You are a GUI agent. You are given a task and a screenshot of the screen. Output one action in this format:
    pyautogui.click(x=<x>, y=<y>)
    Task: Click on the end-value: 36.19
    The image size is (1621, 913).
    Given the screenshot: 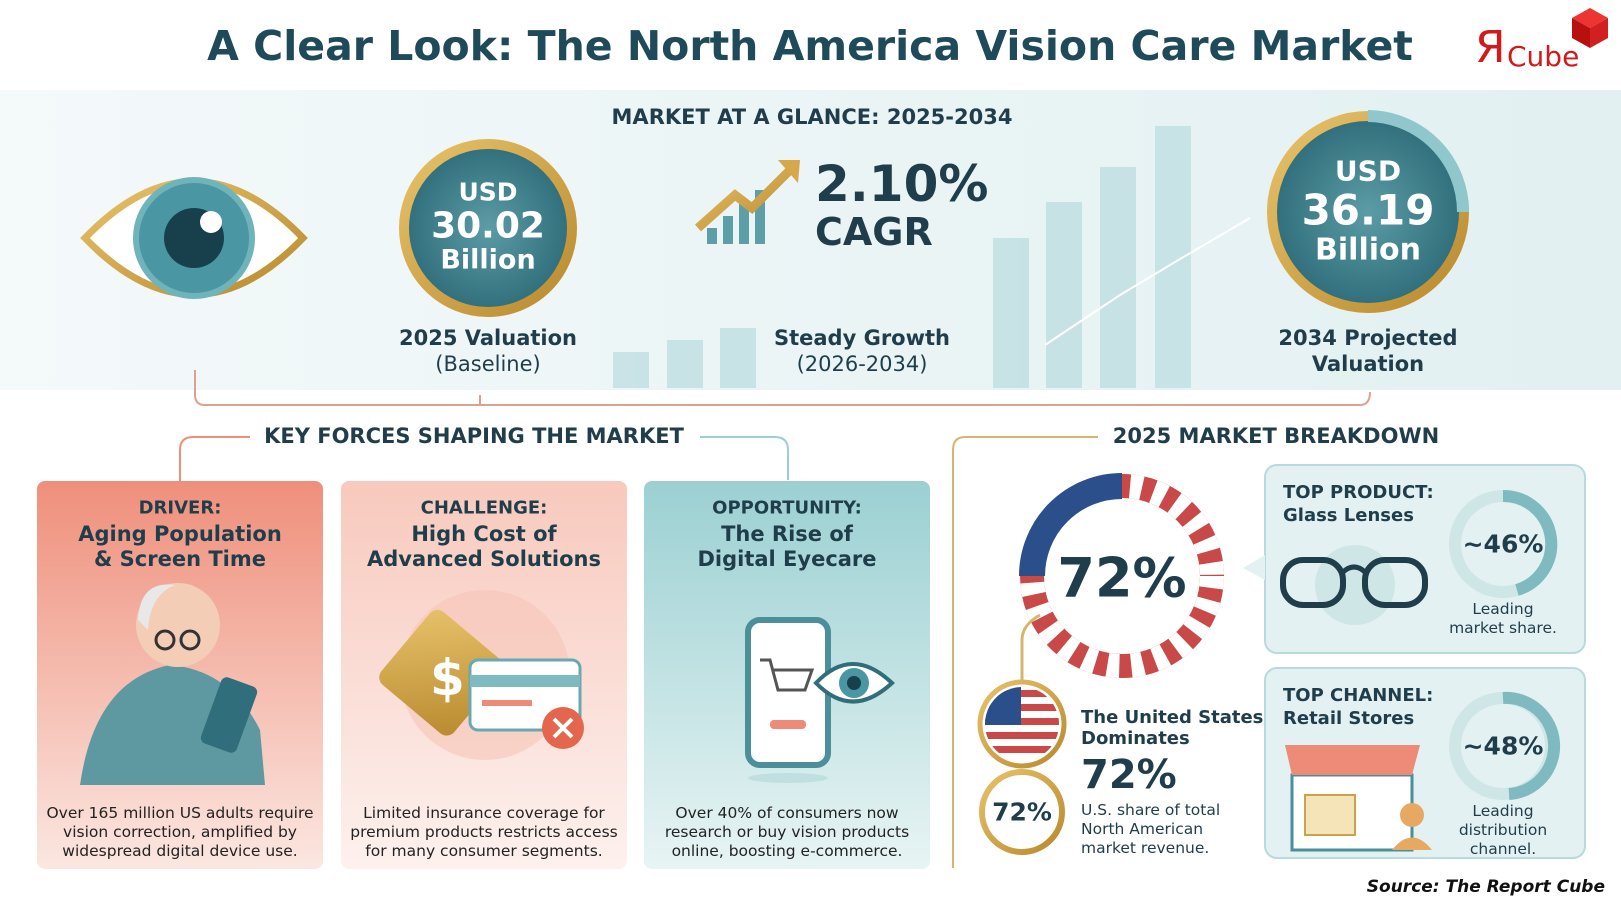 What is the action you would take?
    pyautogui.click(x=1368, y=210)
    